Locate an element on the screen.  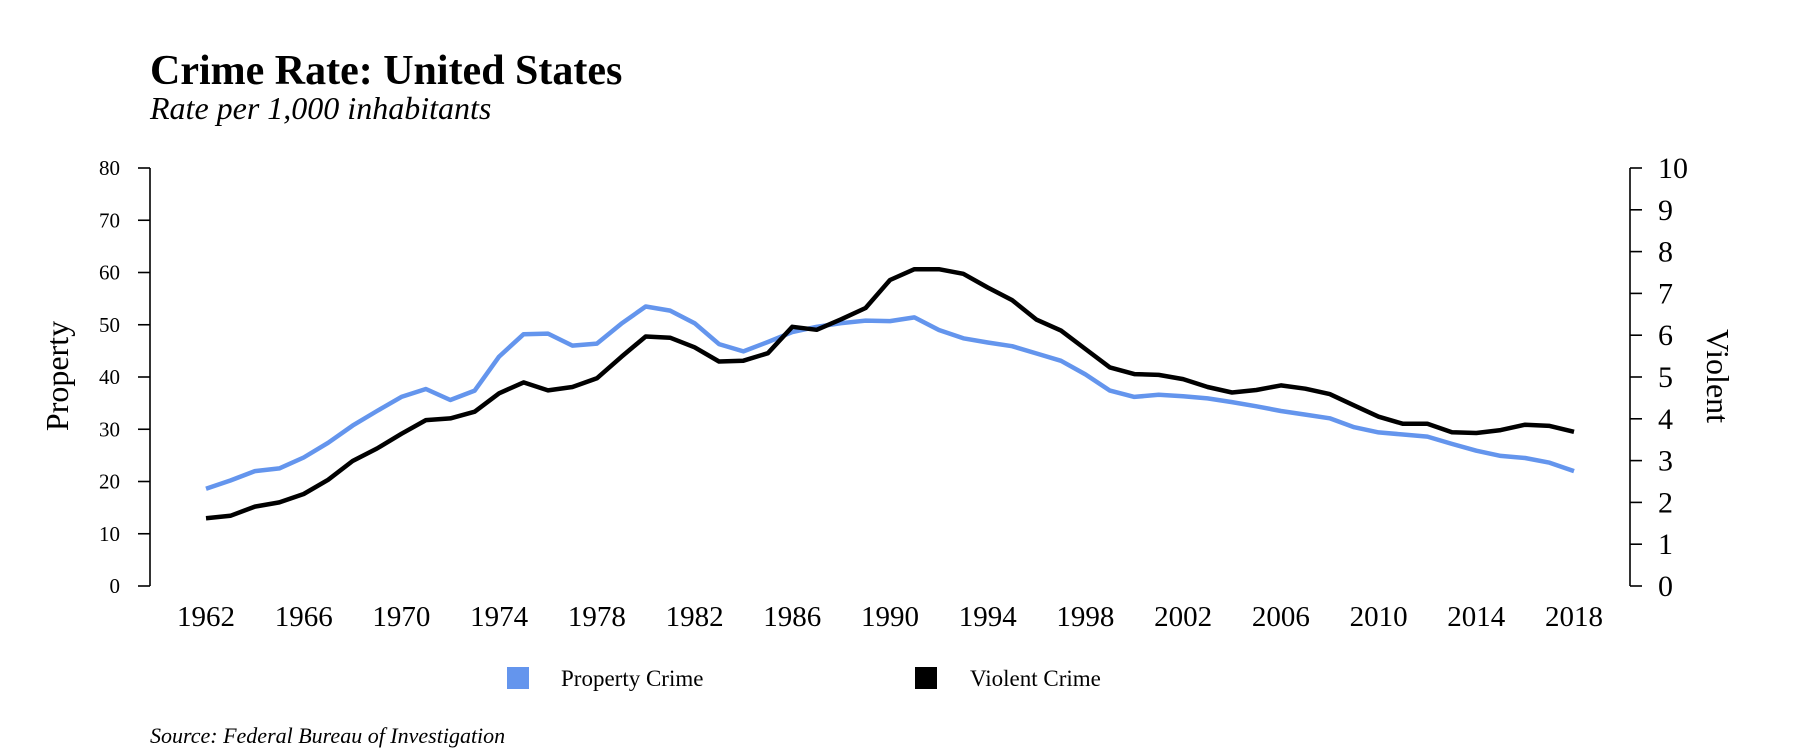
x-tick-label: 1962 is located at coordinates (206, 617).